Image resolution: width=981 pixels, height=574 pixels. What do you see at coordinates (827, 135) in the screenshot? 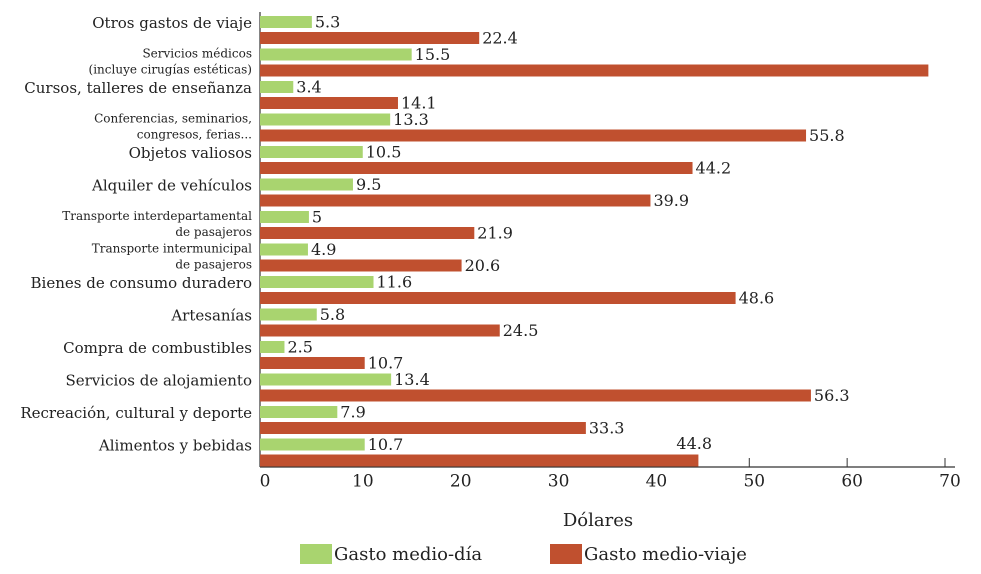
I see `data-label: 55.8` at bounding box center [827, 135].